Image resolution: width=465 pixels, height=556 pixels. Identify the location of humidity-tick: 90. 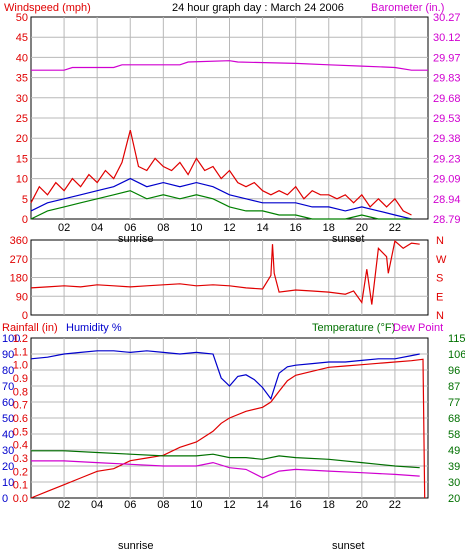
(8, 355).